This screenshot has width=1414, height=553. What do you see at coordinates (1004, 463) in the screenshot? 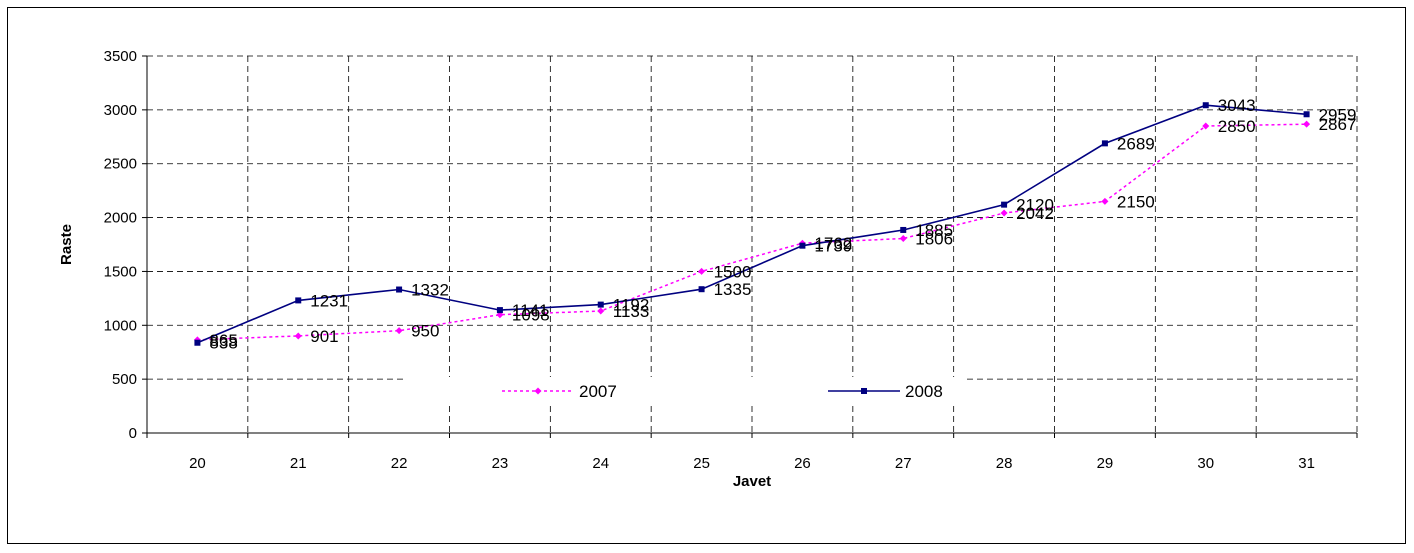
I see `x-tick-label: 28` at bounding box center [1004, 463].